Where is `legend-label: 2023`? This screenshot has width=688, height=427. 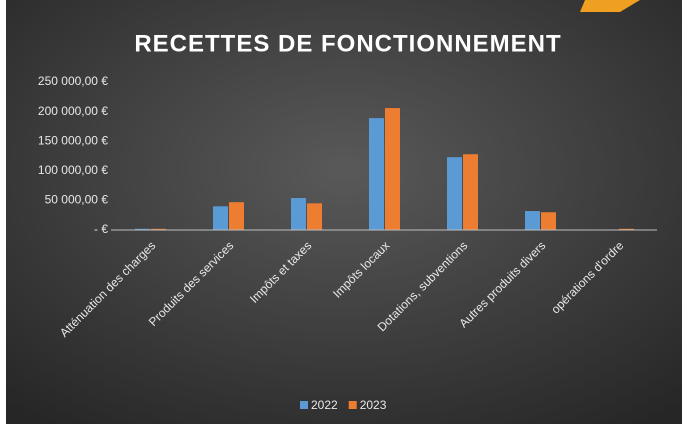
legend-label: 2023 is located at coordinates (373, 405).